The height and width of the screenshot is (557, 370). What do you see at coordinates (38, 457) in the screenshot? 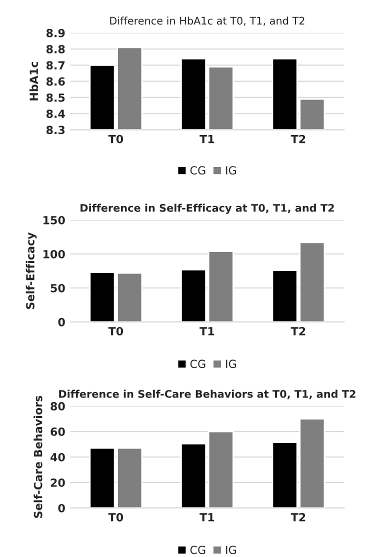
I see `y-axis-title: Self-Care Behaviors` at bounding box center [38, 457].